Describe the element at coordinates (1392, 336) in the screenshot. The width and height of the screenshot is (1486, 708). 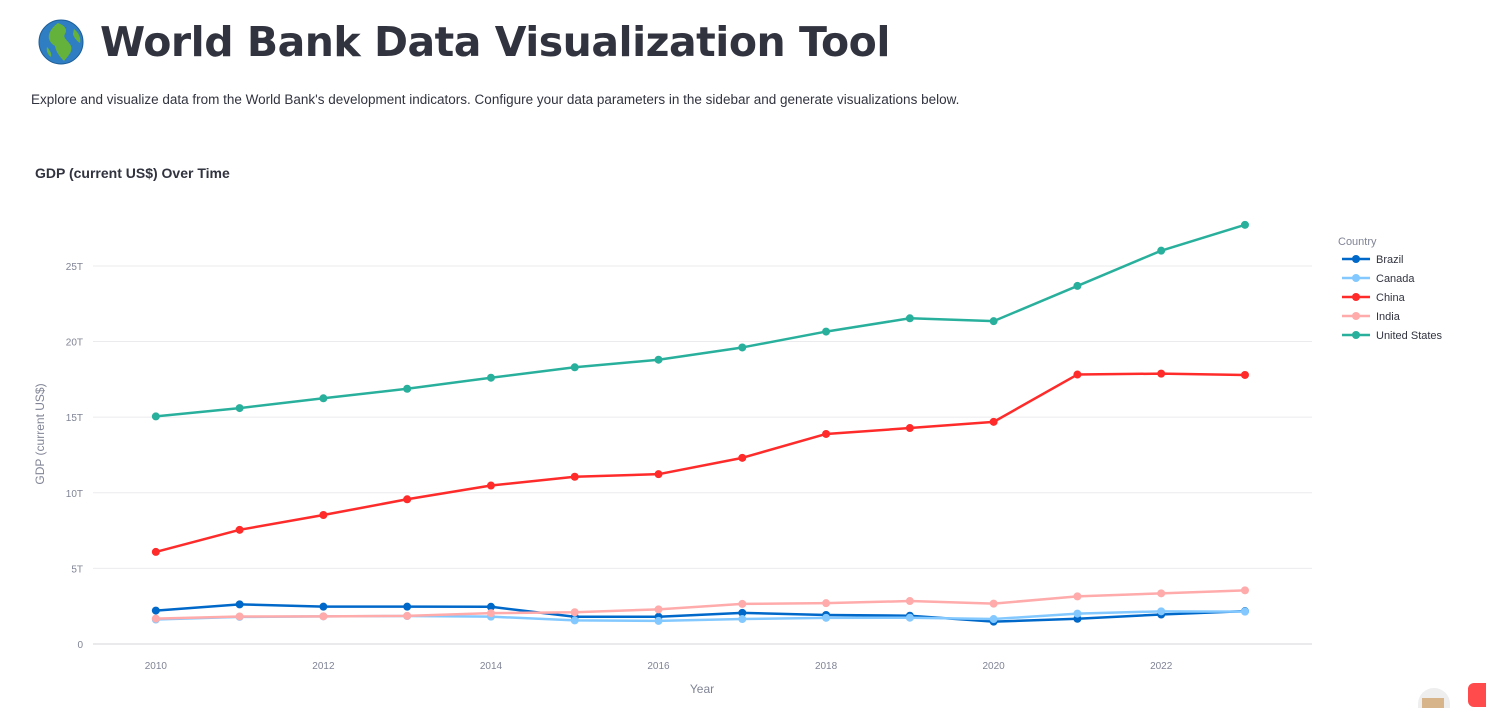
I see `legend-item-united-states: United States` at that location.